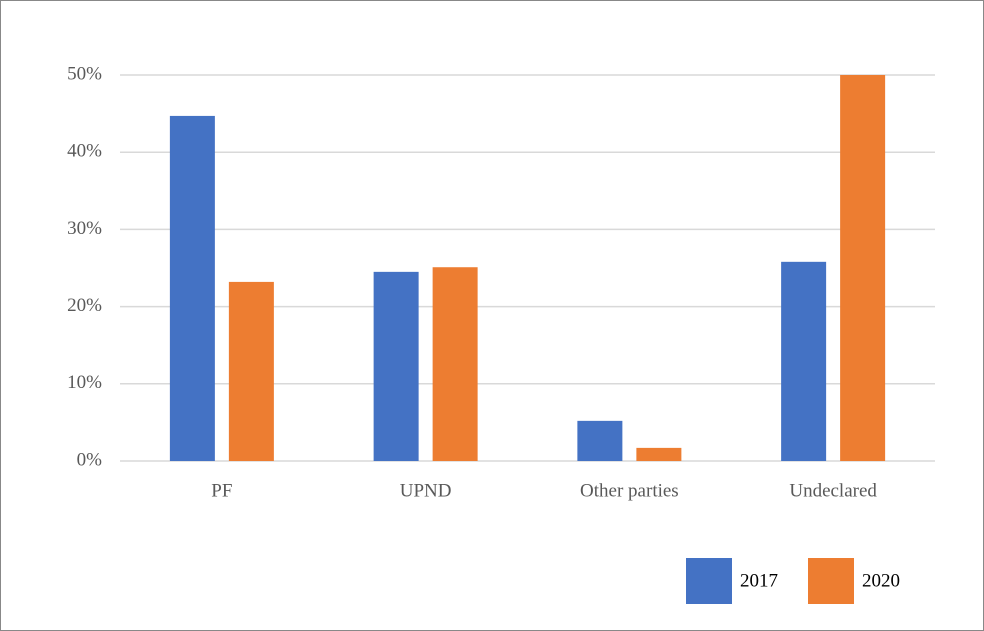 This screenshot has width=984, height=631. What do you see at coordinates (629, 490) in the screenshot?
I see `x-tick-label: Other parties` at bounding box center [629, 490].